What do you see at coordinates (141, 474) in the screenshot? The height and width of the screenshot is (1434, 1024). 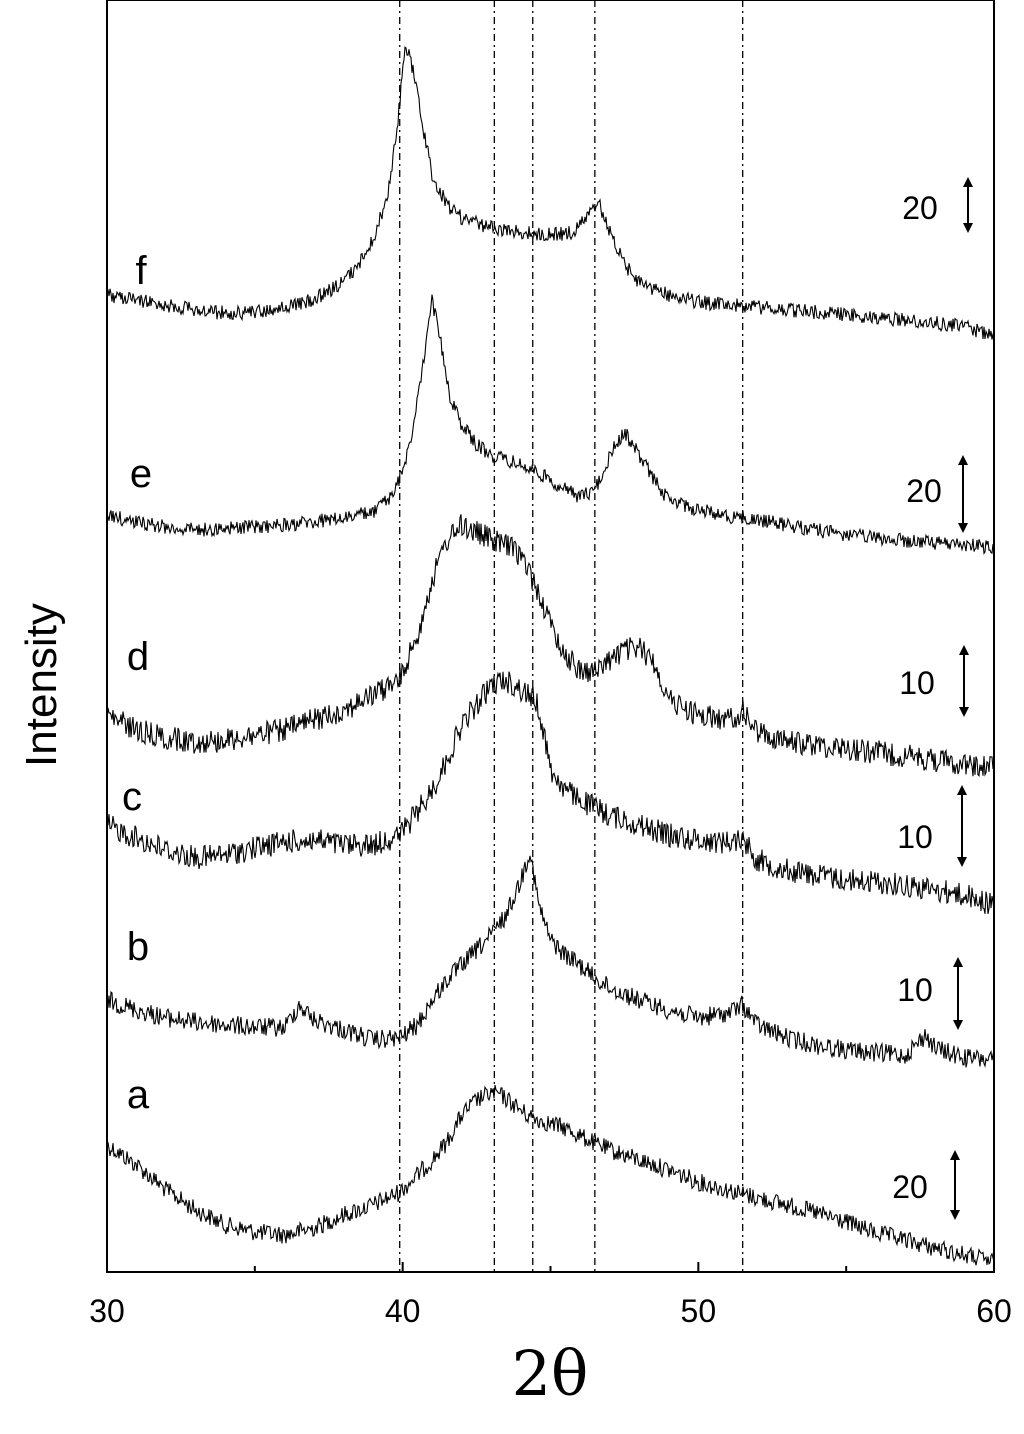 I see `series-label-e: e` at bounding box center [141, 474].